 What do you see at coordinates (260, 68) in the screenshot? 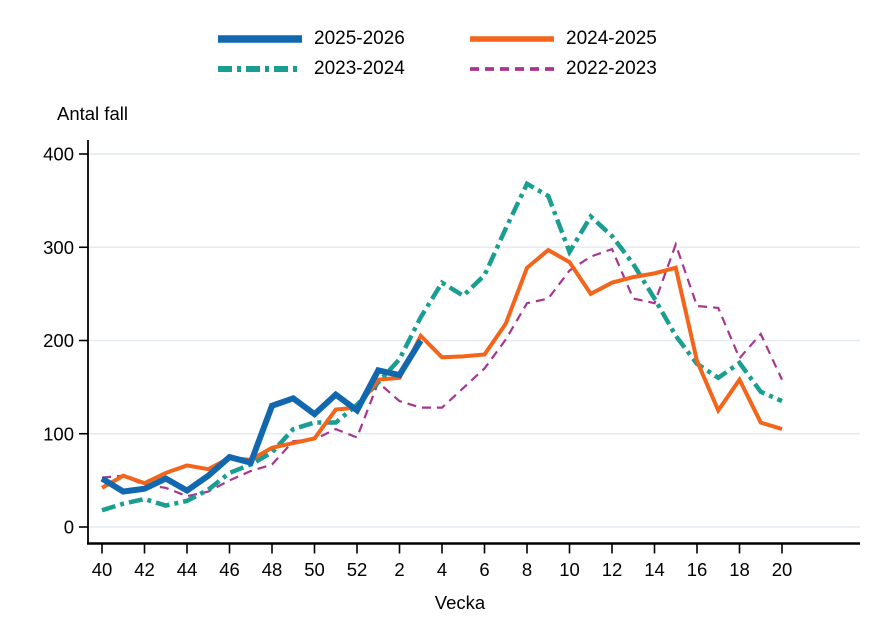
I see `legend-swatch-2023-2024-icon` at bounding box center [260, 68].